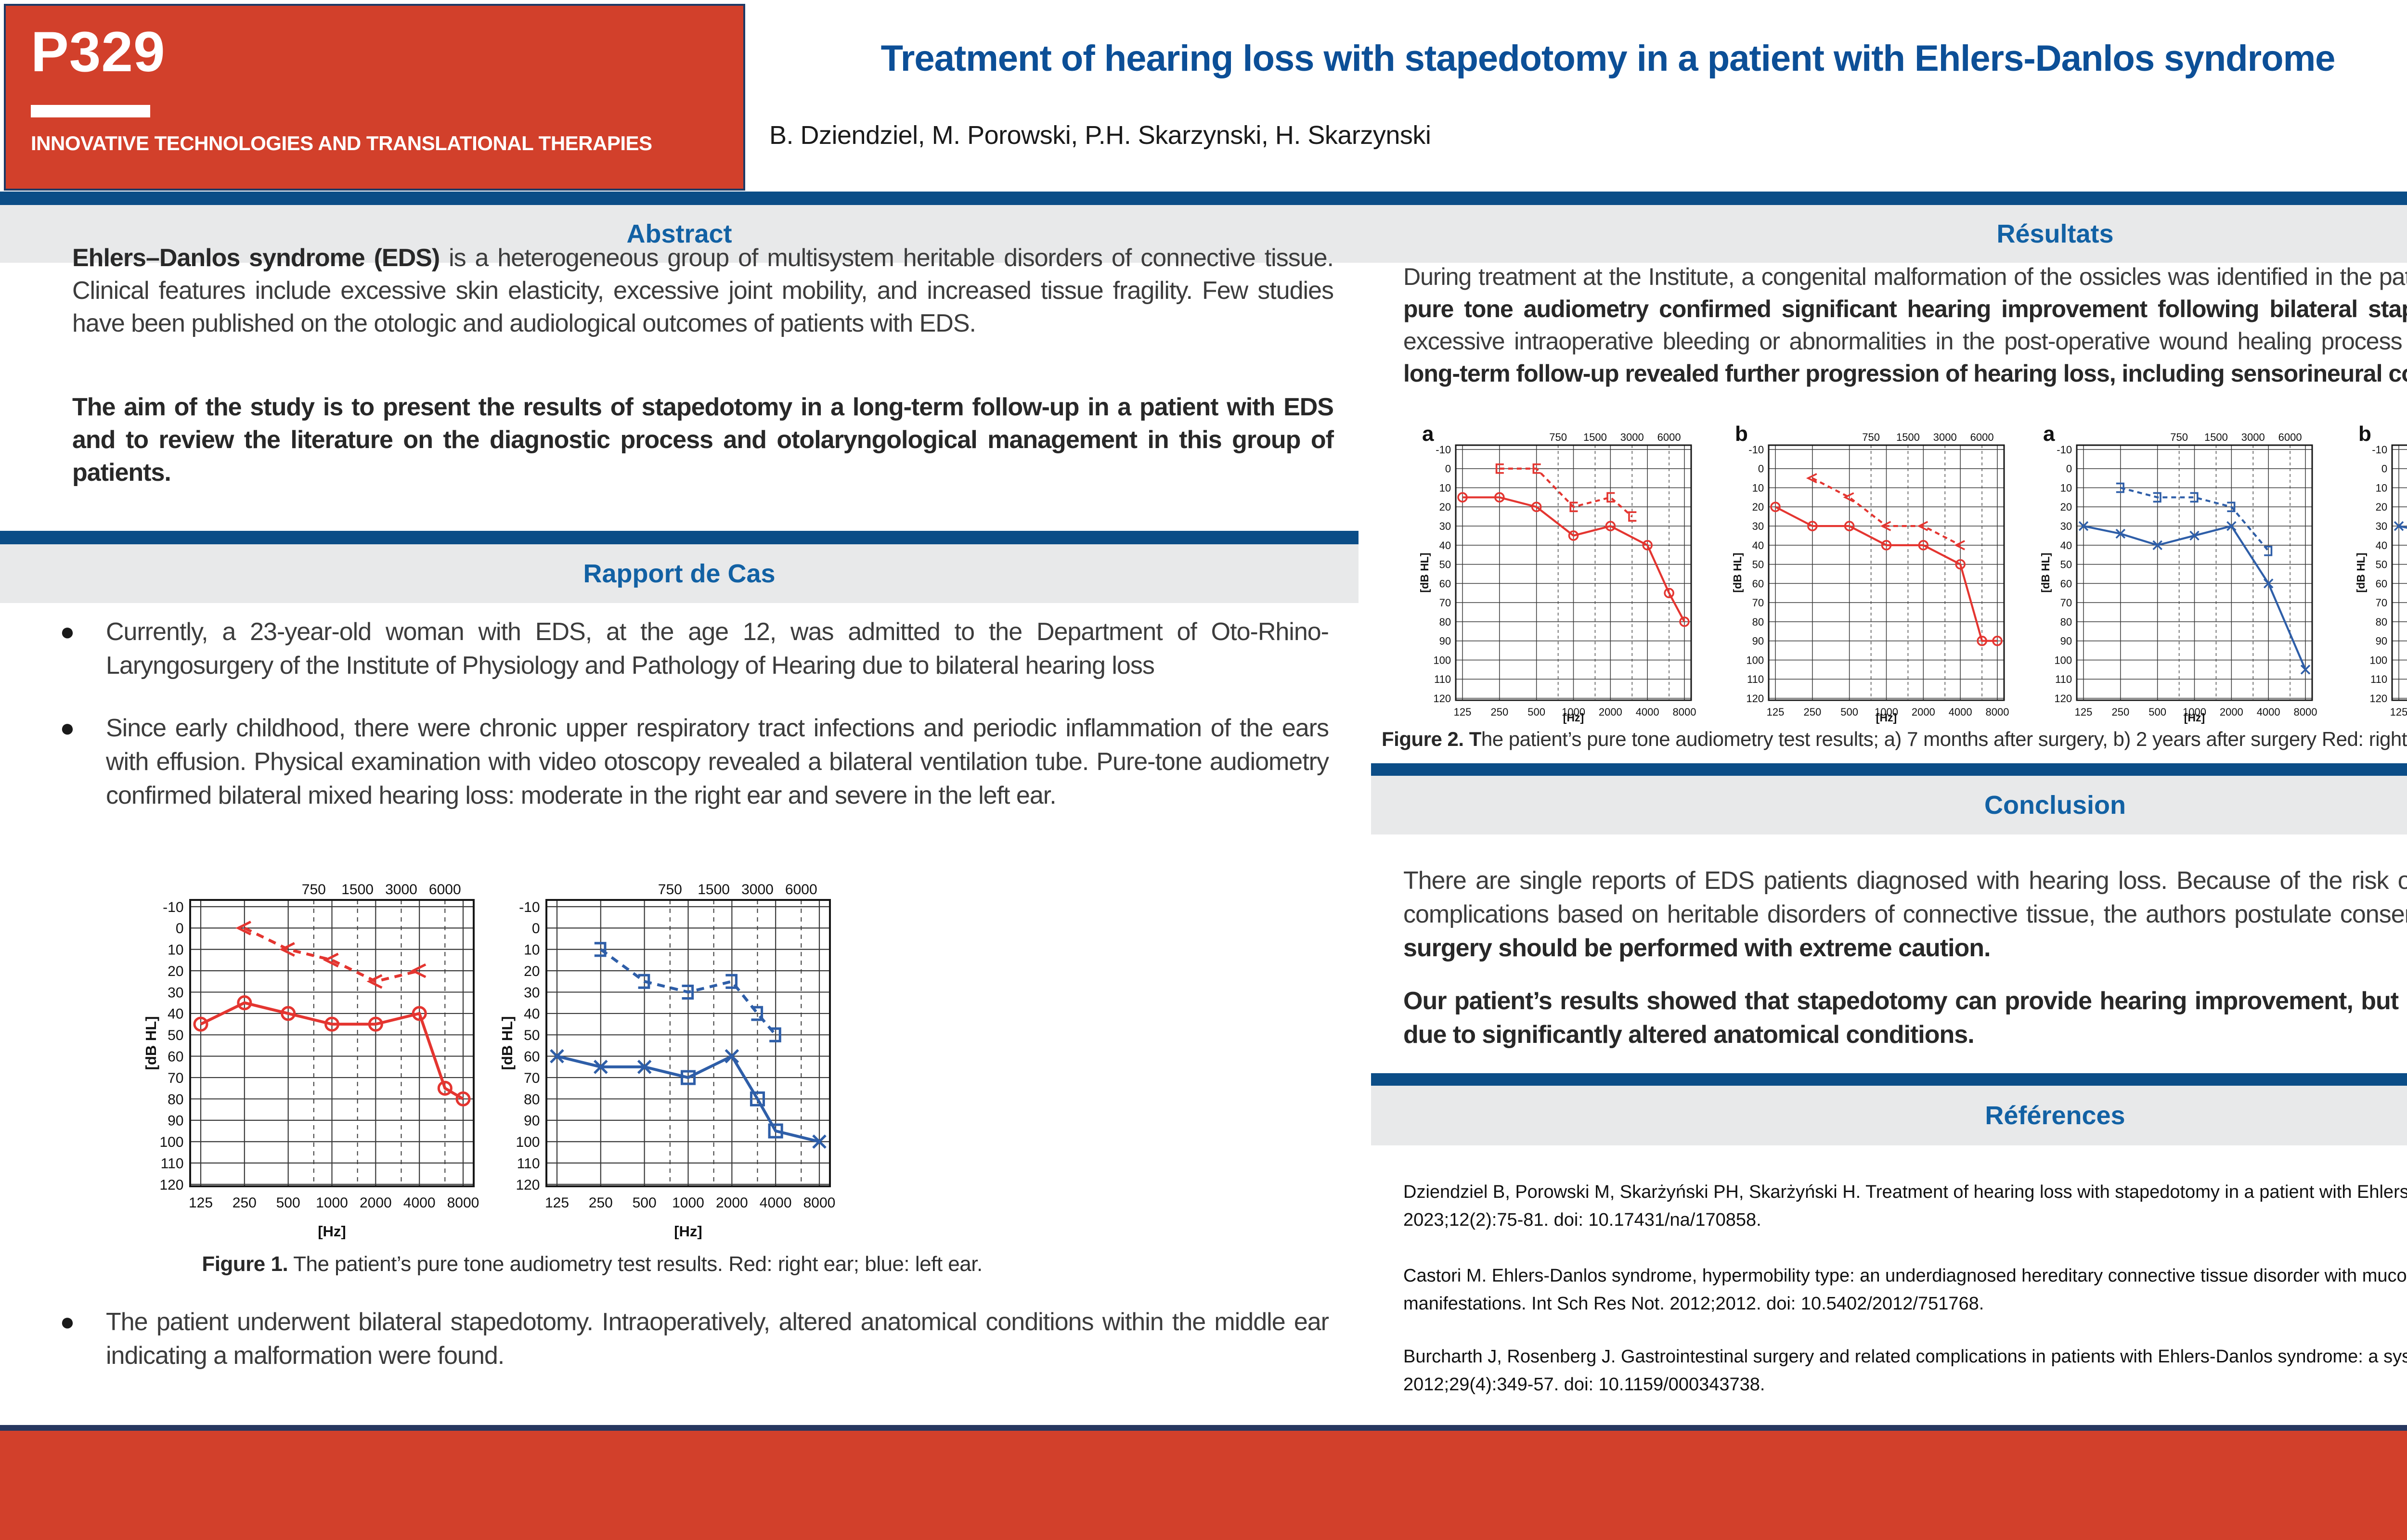  Describe the element at coordinates (2069, 469) in the screenshot. I see `svg-text: 0` at that location.